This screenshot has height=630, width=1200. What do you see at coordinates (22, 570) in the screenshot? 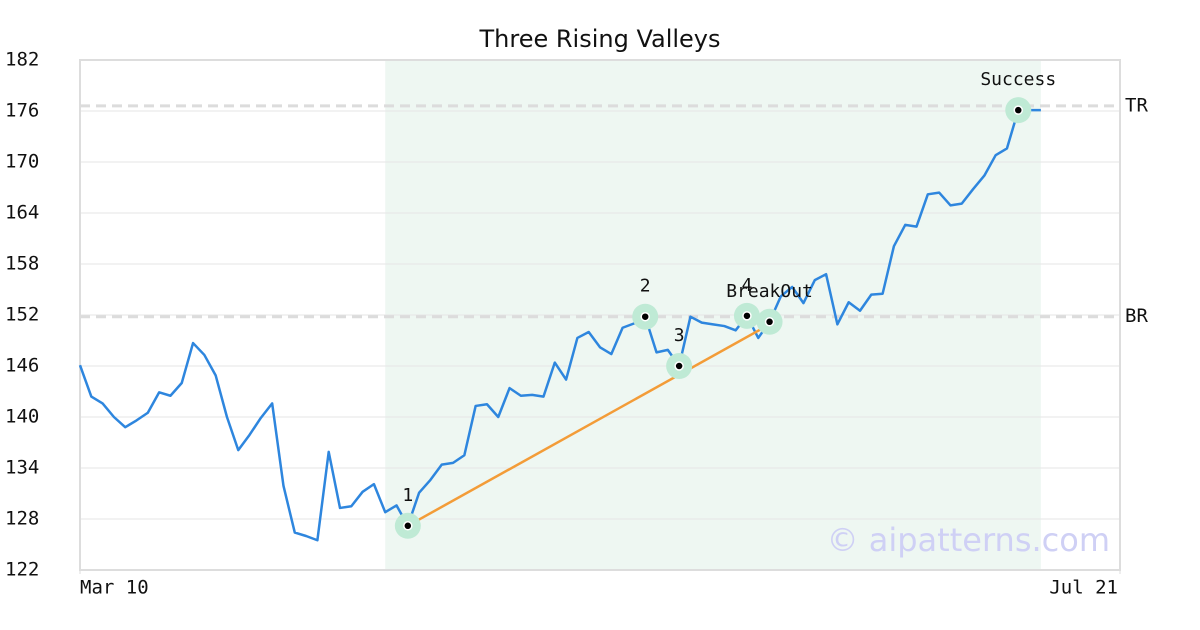
I see `y-tick-label: 122` at bounding box center [22, 570].